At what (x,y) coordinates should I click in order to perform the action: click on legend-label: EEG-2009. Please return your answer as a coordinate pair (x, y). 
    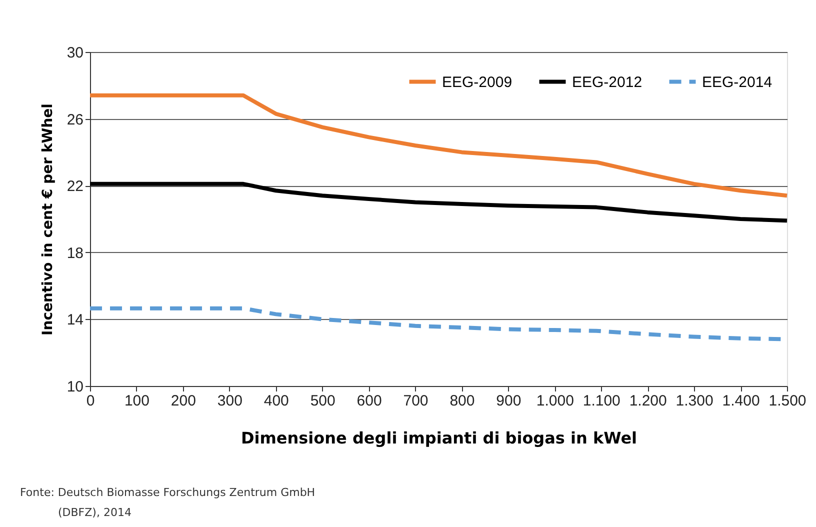
    Looking at the image, I should click on (477, 82).